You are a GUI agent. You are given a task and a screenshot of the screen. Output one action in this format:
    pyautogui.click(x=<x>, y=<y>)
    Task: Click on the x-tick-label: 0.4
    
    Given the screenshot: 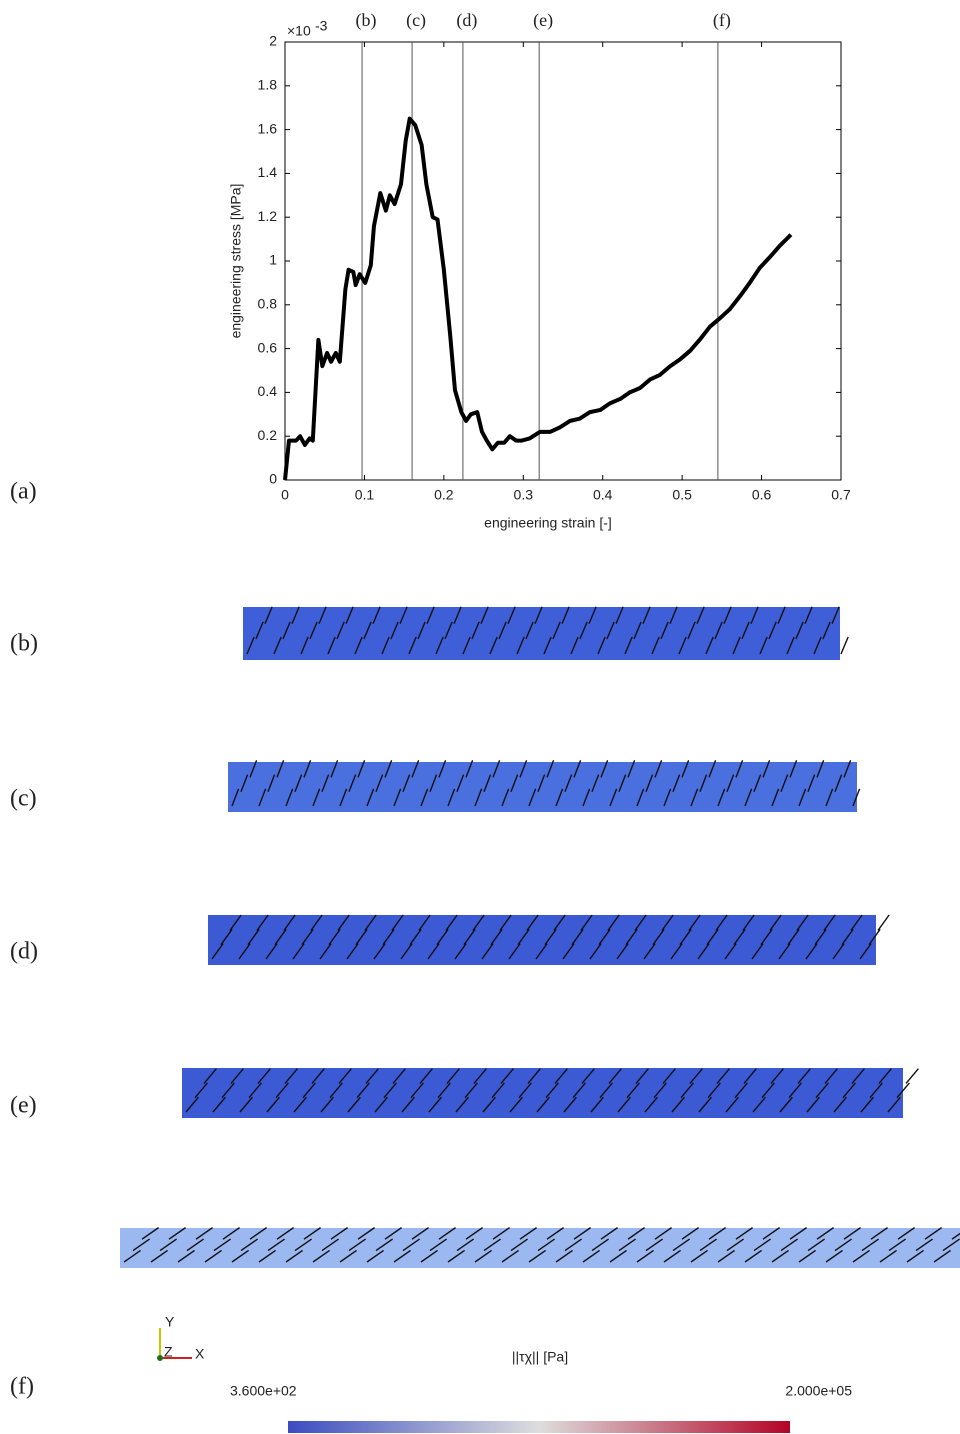 What is the action you would take?
    pyautogui.click(x=603, y=495)
    